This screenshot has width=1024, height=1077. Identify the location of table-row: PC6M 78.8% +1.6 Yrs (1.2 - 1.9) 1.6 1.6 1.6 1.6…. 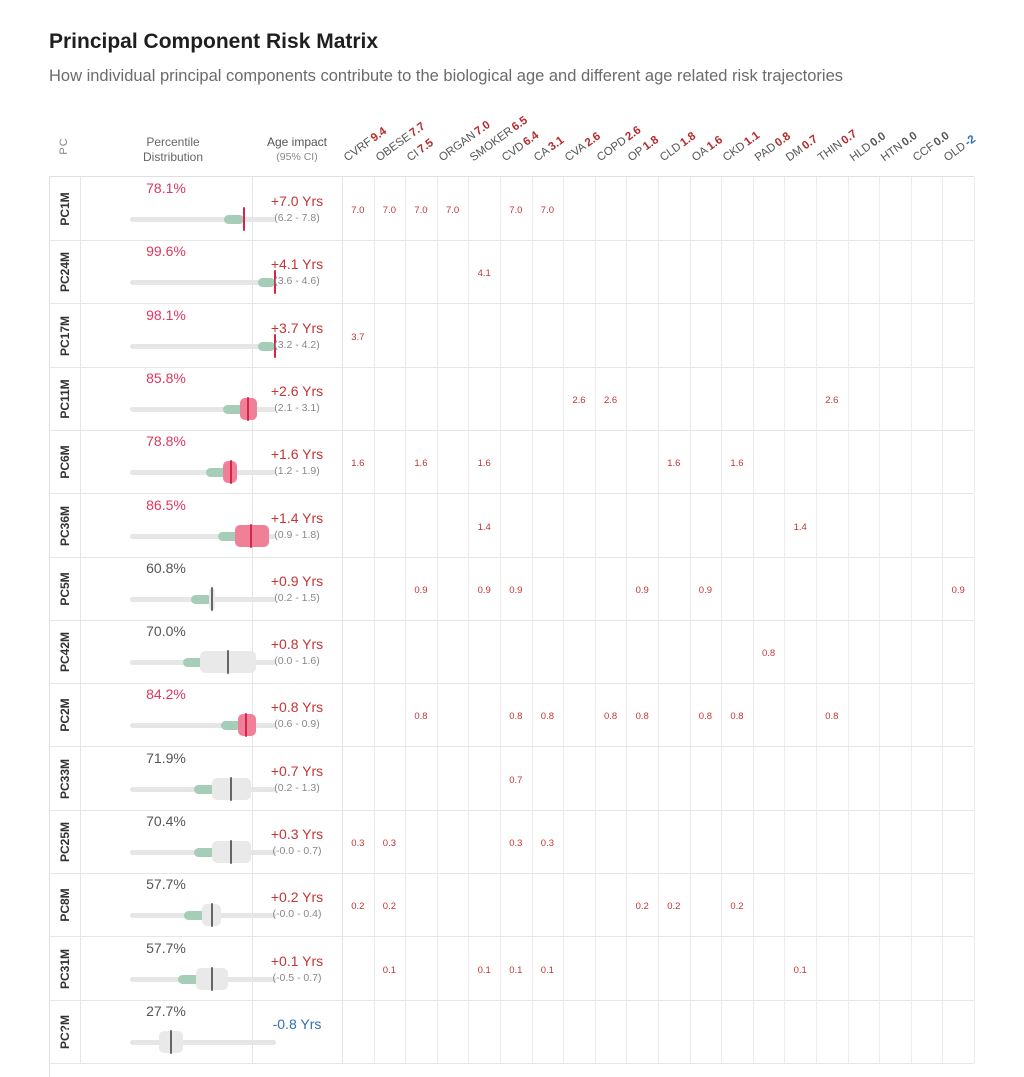
(512, 462).